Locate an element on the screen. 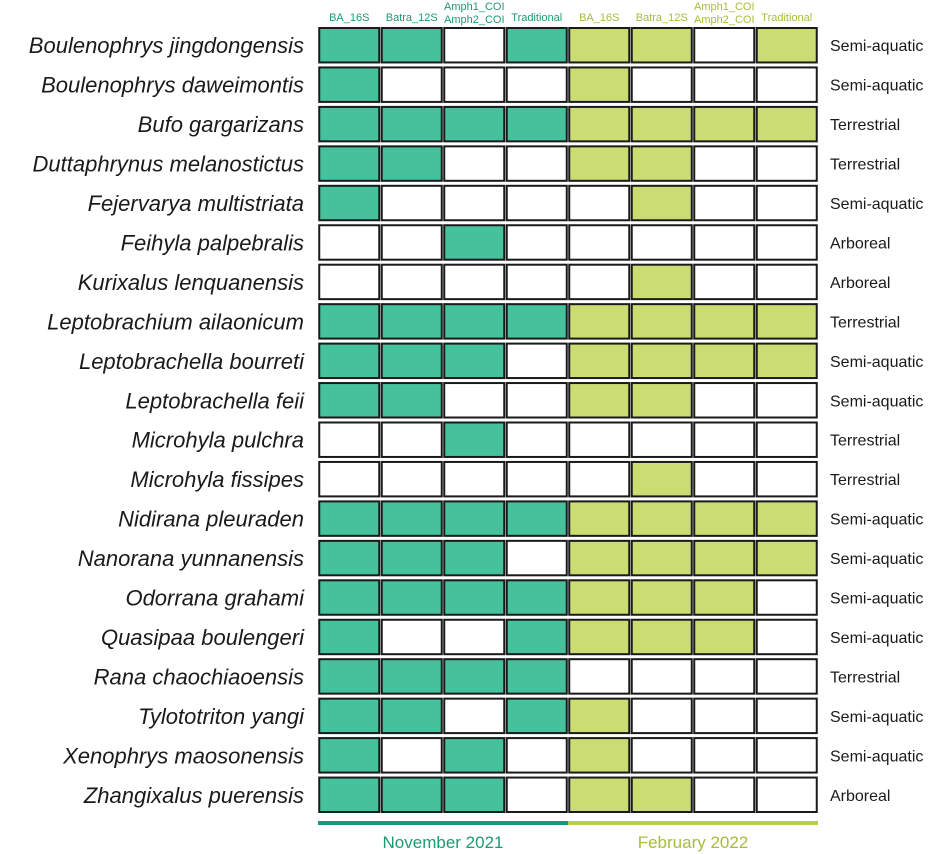  species-label: Zhangixalus puerensis is located at coordinates (193, 795).